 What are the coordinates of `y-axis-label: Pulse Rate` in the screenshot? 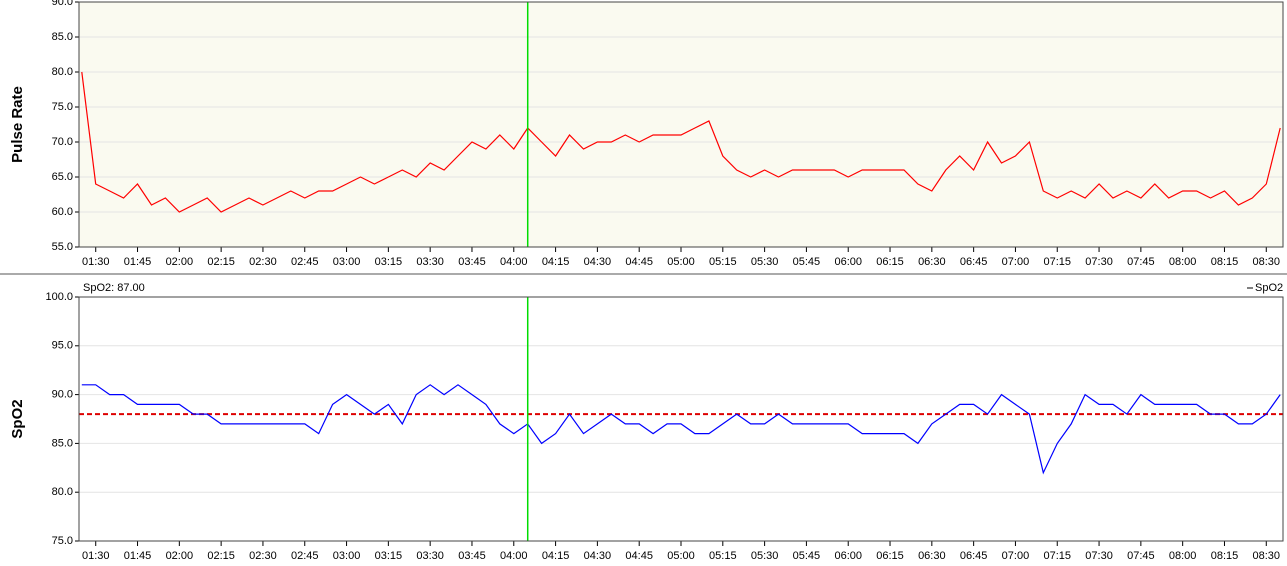 It's located at (17, 124).